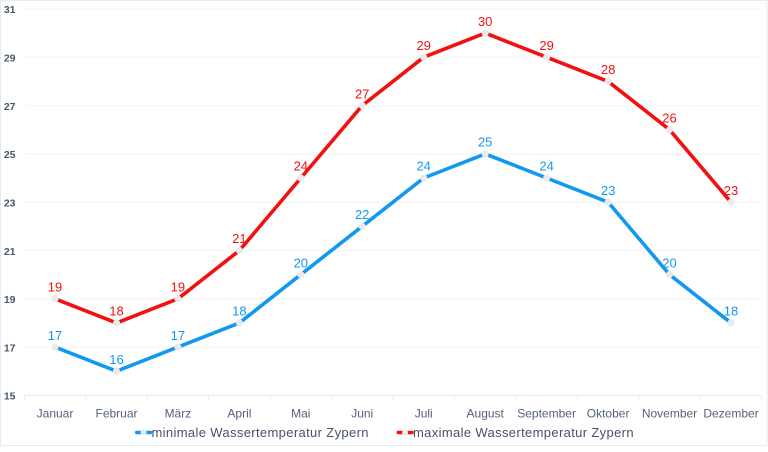 The image size is (768, 452). What do you see at coordinates (486, 414) in the screenshot?
I see `svg-text: August` at bounding box center [486, 414].